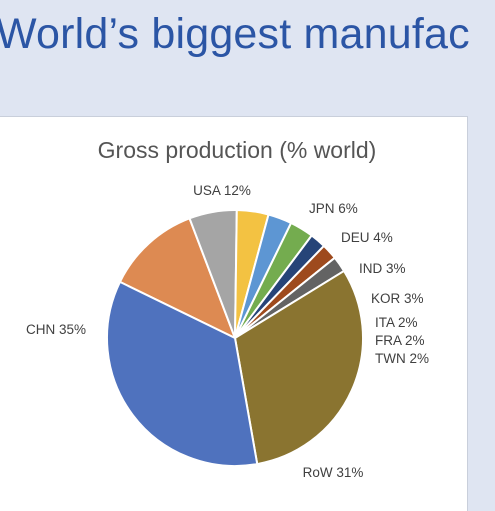  I want to click on pie-label-fra: FRA 2%, so click(400, 340).